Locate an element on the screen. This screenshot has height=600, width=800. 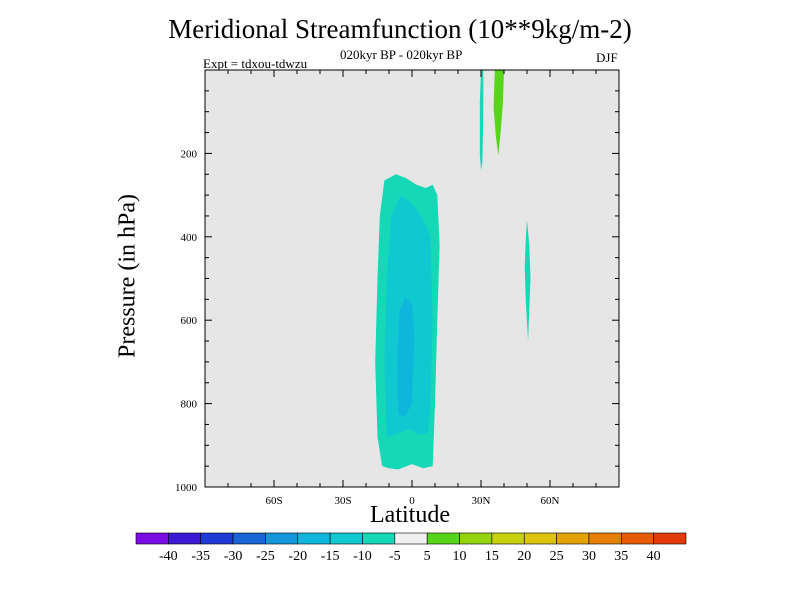
season-label: DJF is located at coordinates (607, 57).